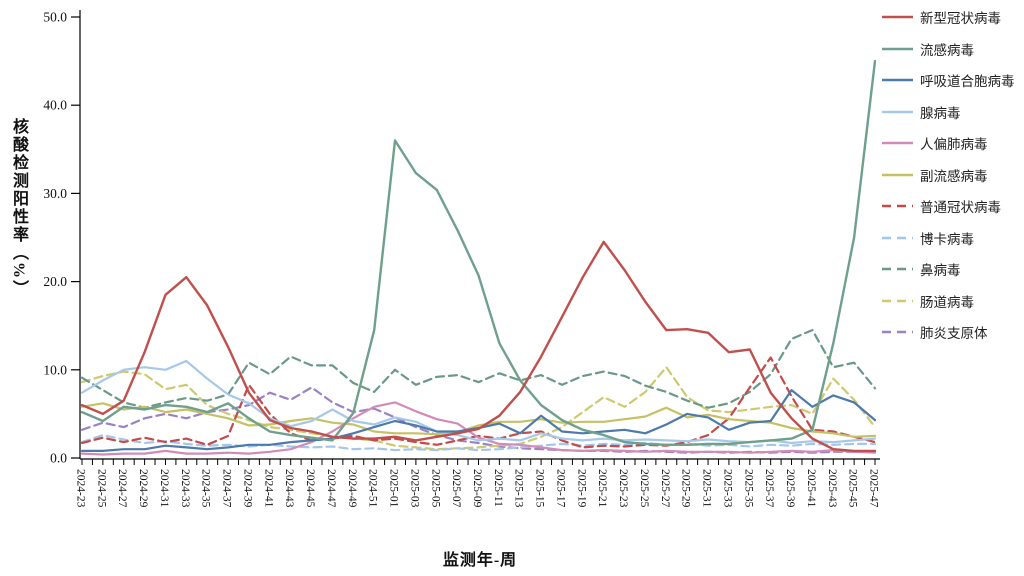  I want to click on y-tick-label: 40.0, so click(55, 105).